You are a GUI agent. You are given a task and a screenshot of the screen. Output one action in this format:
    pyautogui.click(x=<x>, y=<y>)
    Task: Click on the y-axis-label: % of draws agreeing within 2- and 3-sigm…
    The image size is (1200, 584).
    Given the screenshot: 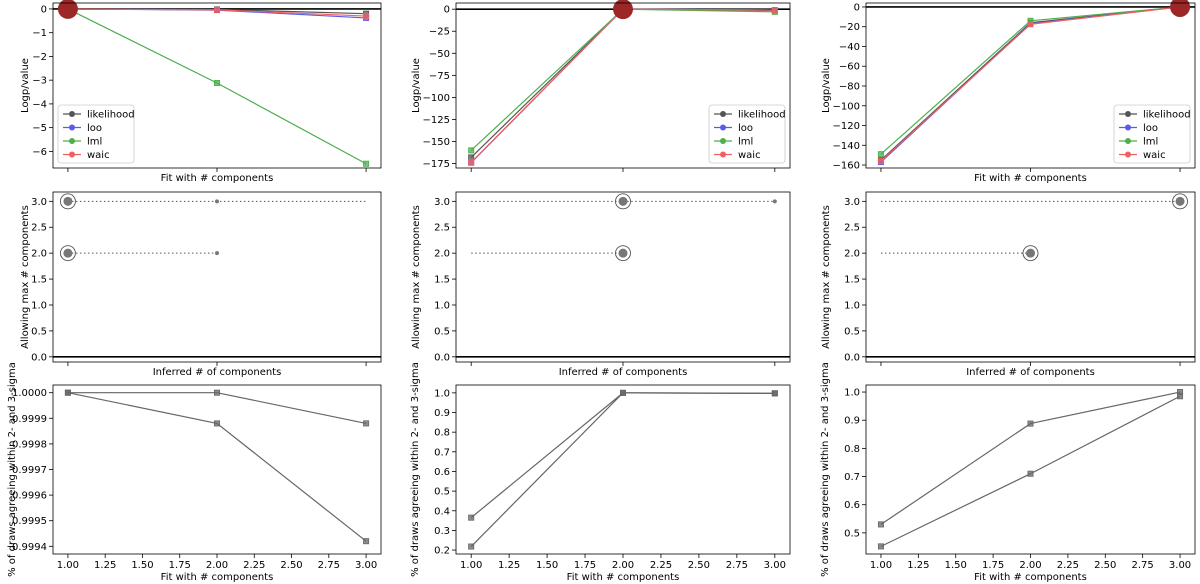 What is the action you would take?
    pyautogui.click(x=12, y=469)
    